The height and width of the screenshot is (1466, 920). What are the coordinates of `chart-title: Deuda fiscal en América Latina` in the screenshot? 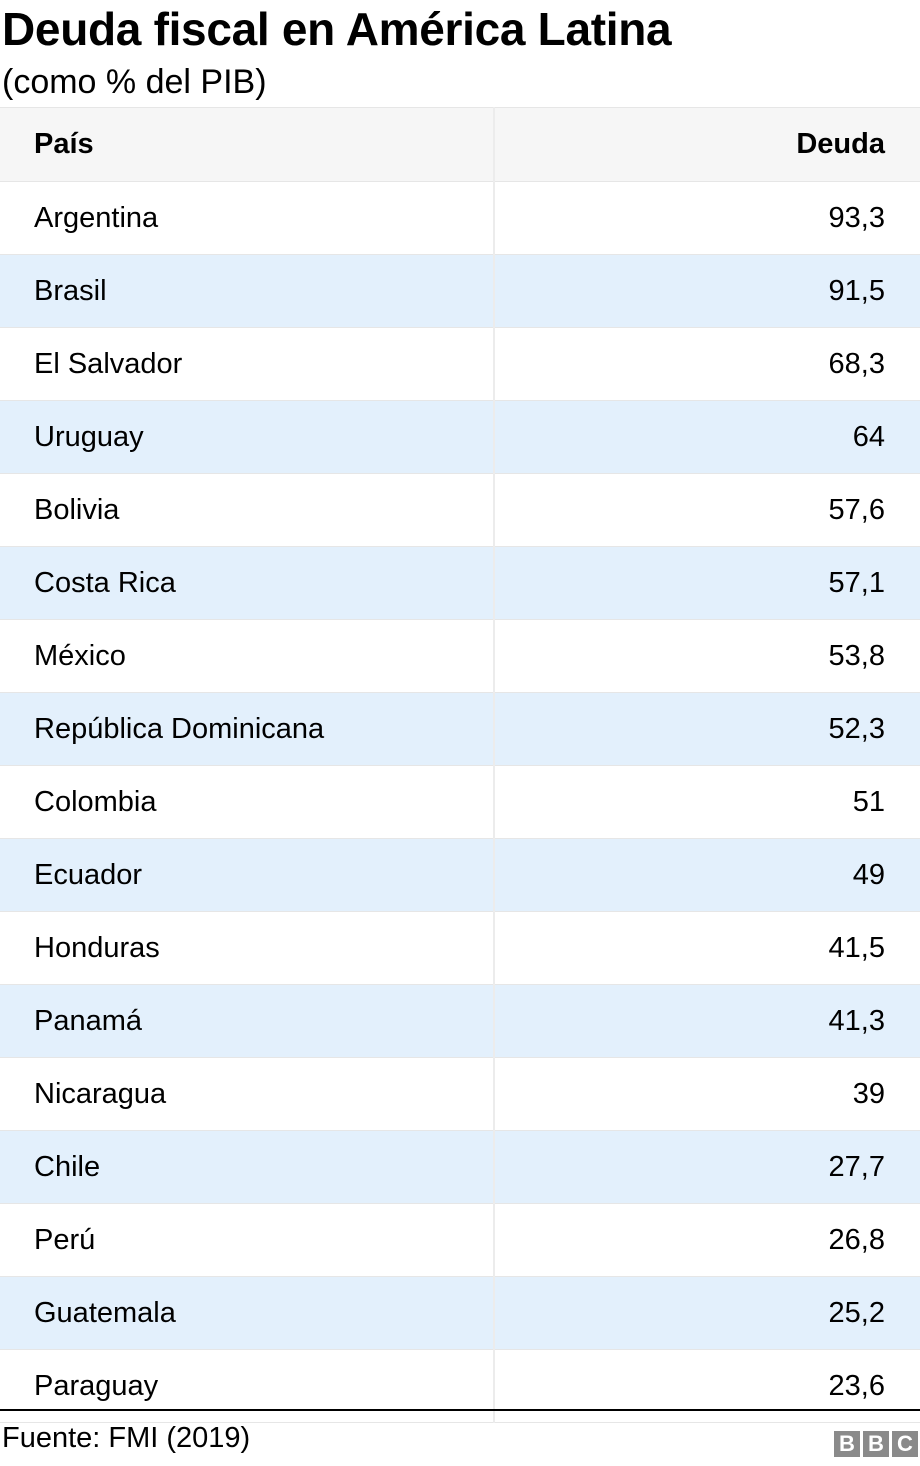 It's located at (337, 29).